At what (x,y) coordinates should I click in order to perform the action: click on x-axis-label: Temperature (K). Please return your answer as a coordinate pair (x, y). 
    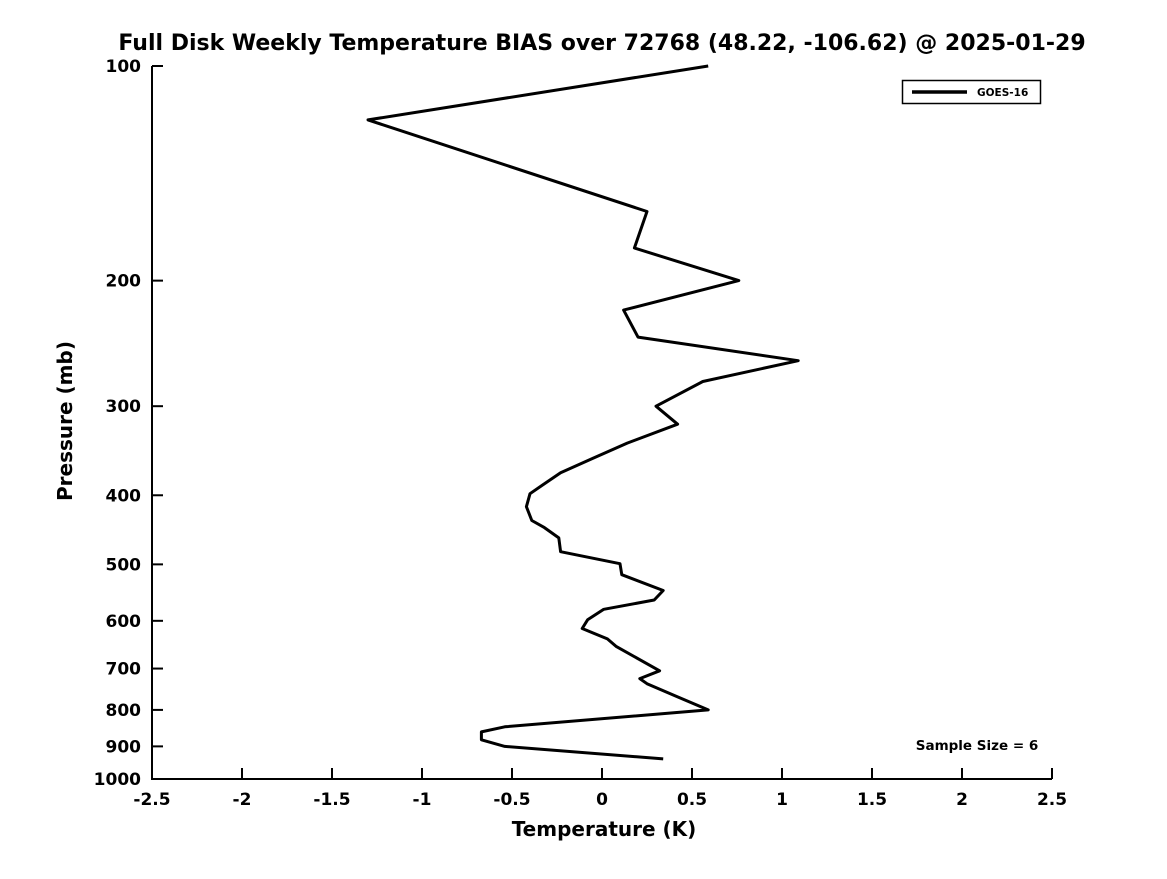
    Looking at the image, I should click on (604, 829).